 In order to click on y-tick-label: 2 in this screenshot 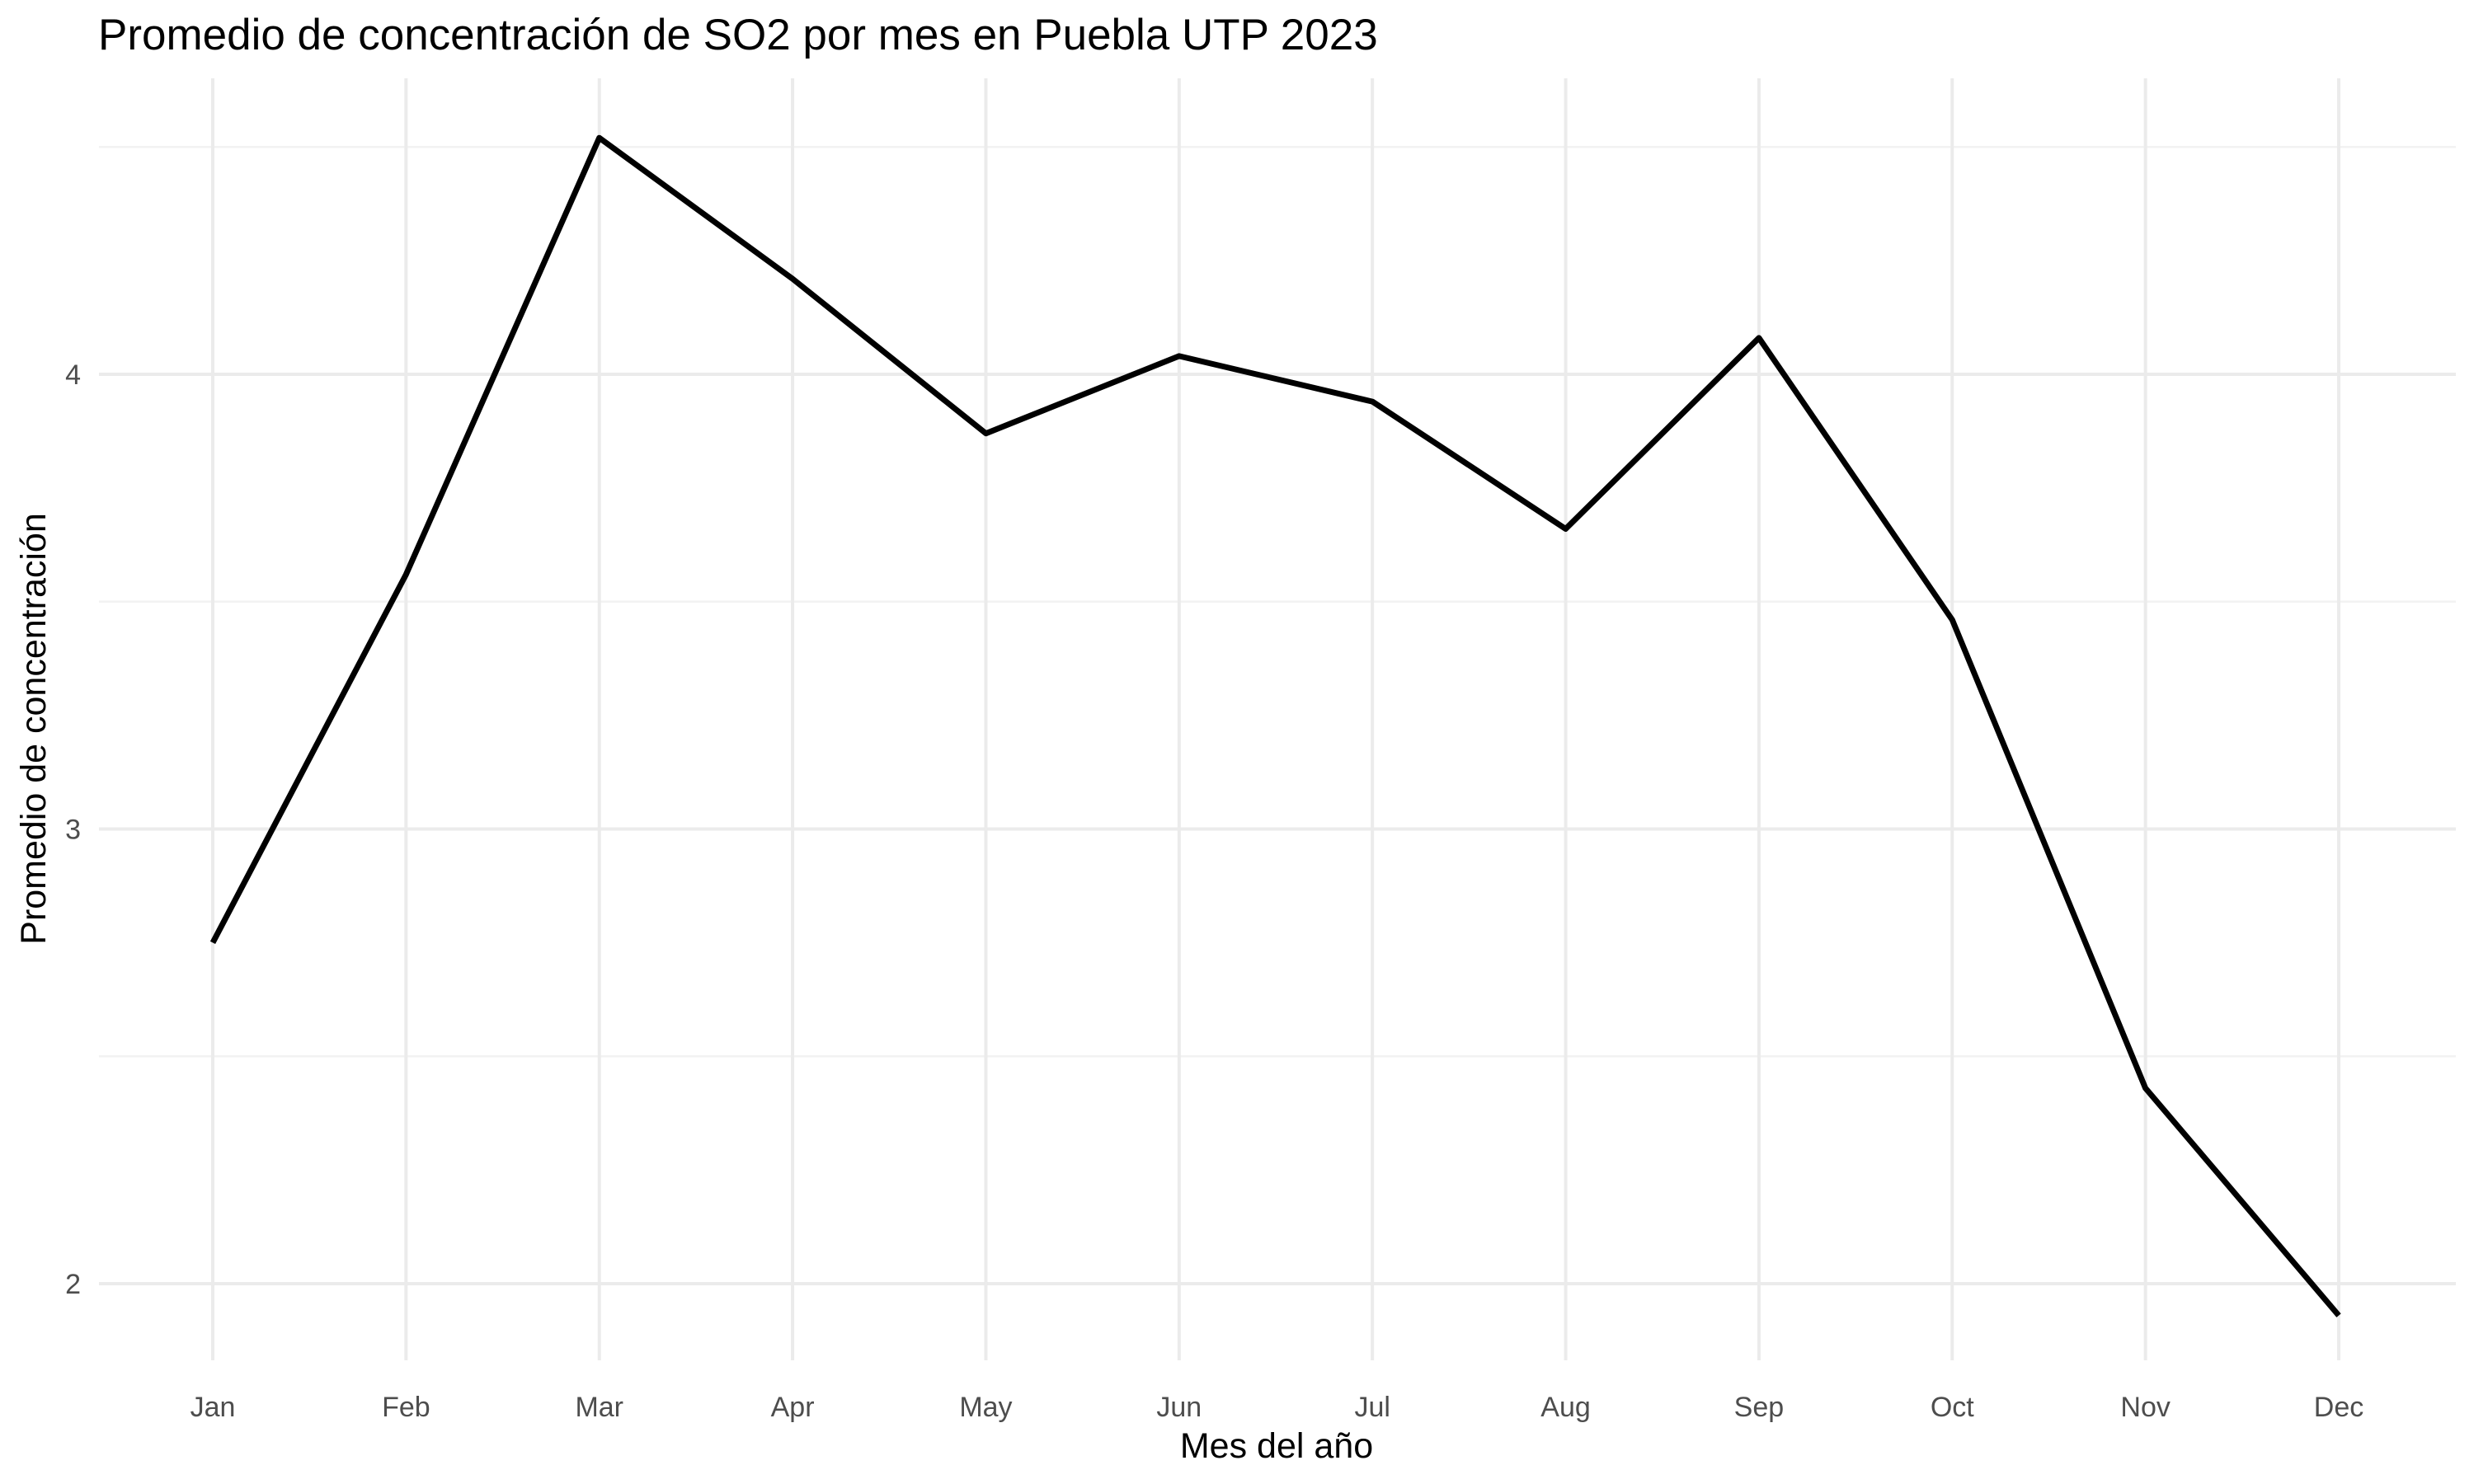, I will do `click(73, 1284)`.